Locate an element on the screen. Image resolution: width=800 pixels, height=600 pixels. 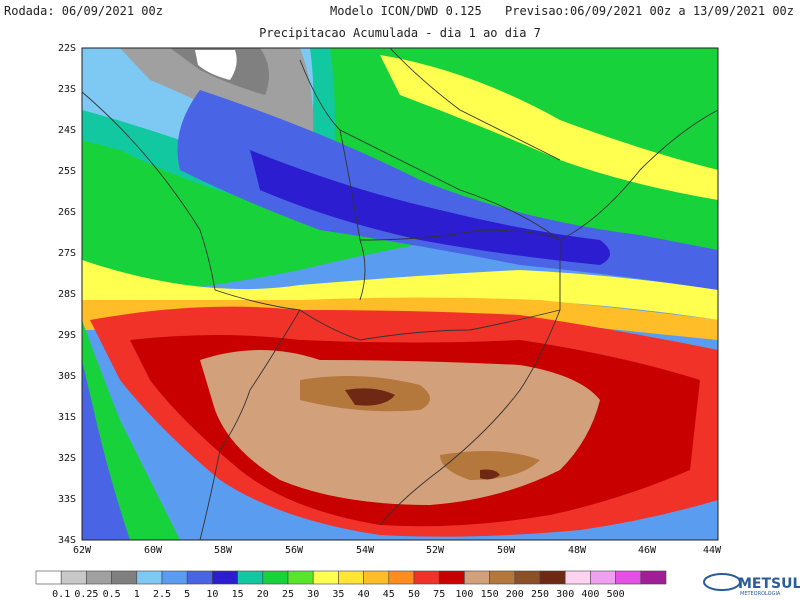
legend-label: 45 is located at coordinates (389, 594).